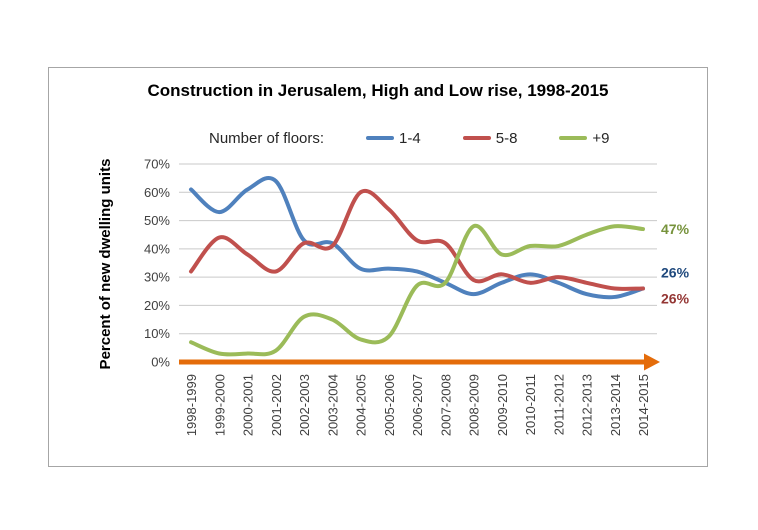 This screenshot has height=530, width=758. I want to click on legend: Number of floors: 1-4 5-8 +9, so click(409, 138).